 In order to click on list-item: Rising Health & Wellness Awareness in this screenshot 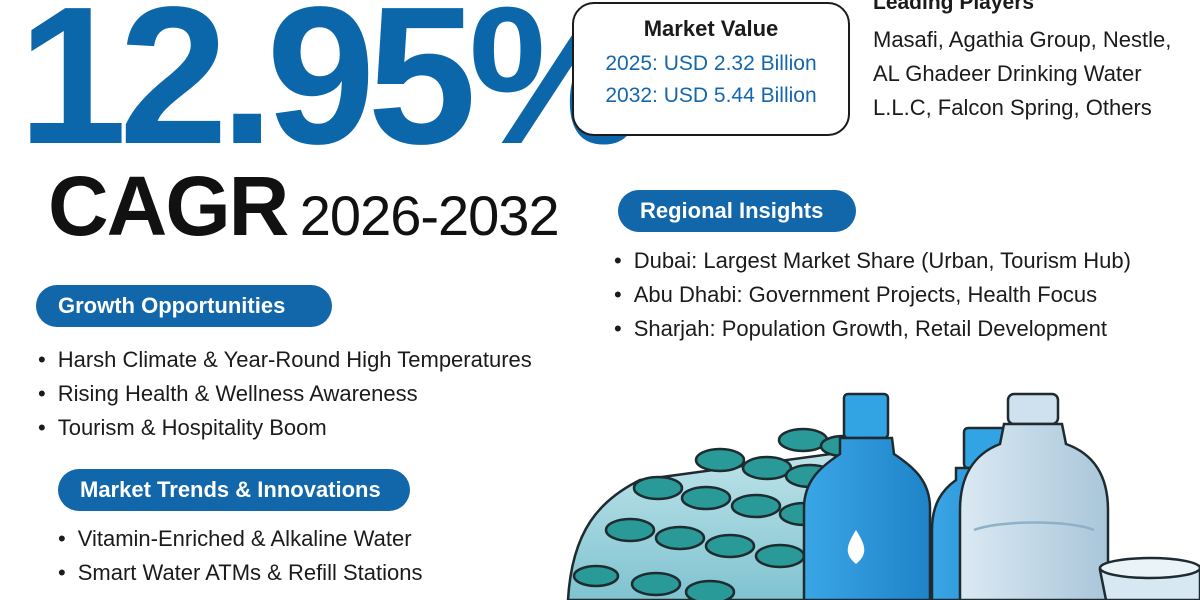, I will do `click(285, 394)`.